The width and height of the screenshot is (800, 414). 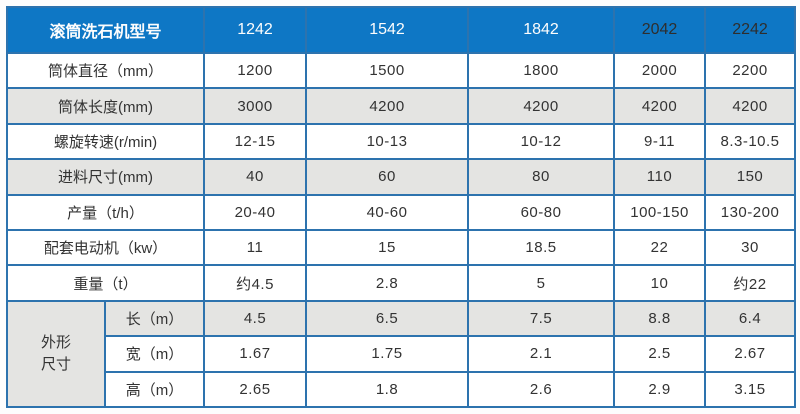 I want to click on cell-value: 9-11, so click(x=660, y=141).